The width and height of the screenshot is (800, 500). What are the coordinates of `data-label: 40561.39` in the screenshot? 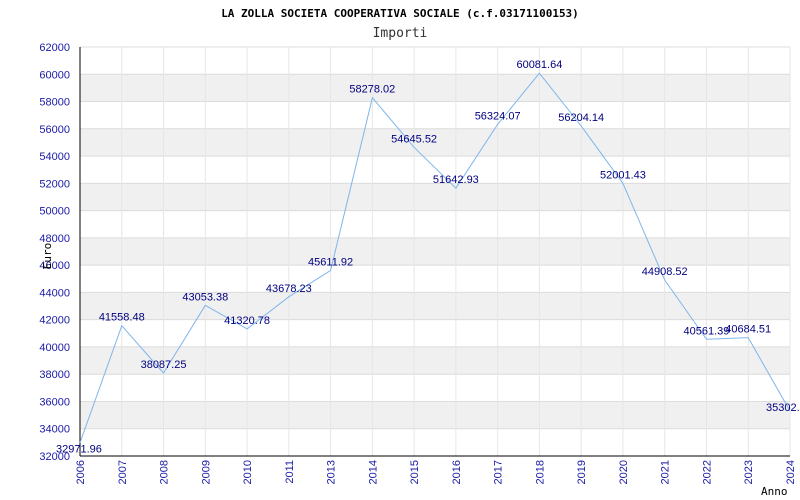 It's located at (707, 331).